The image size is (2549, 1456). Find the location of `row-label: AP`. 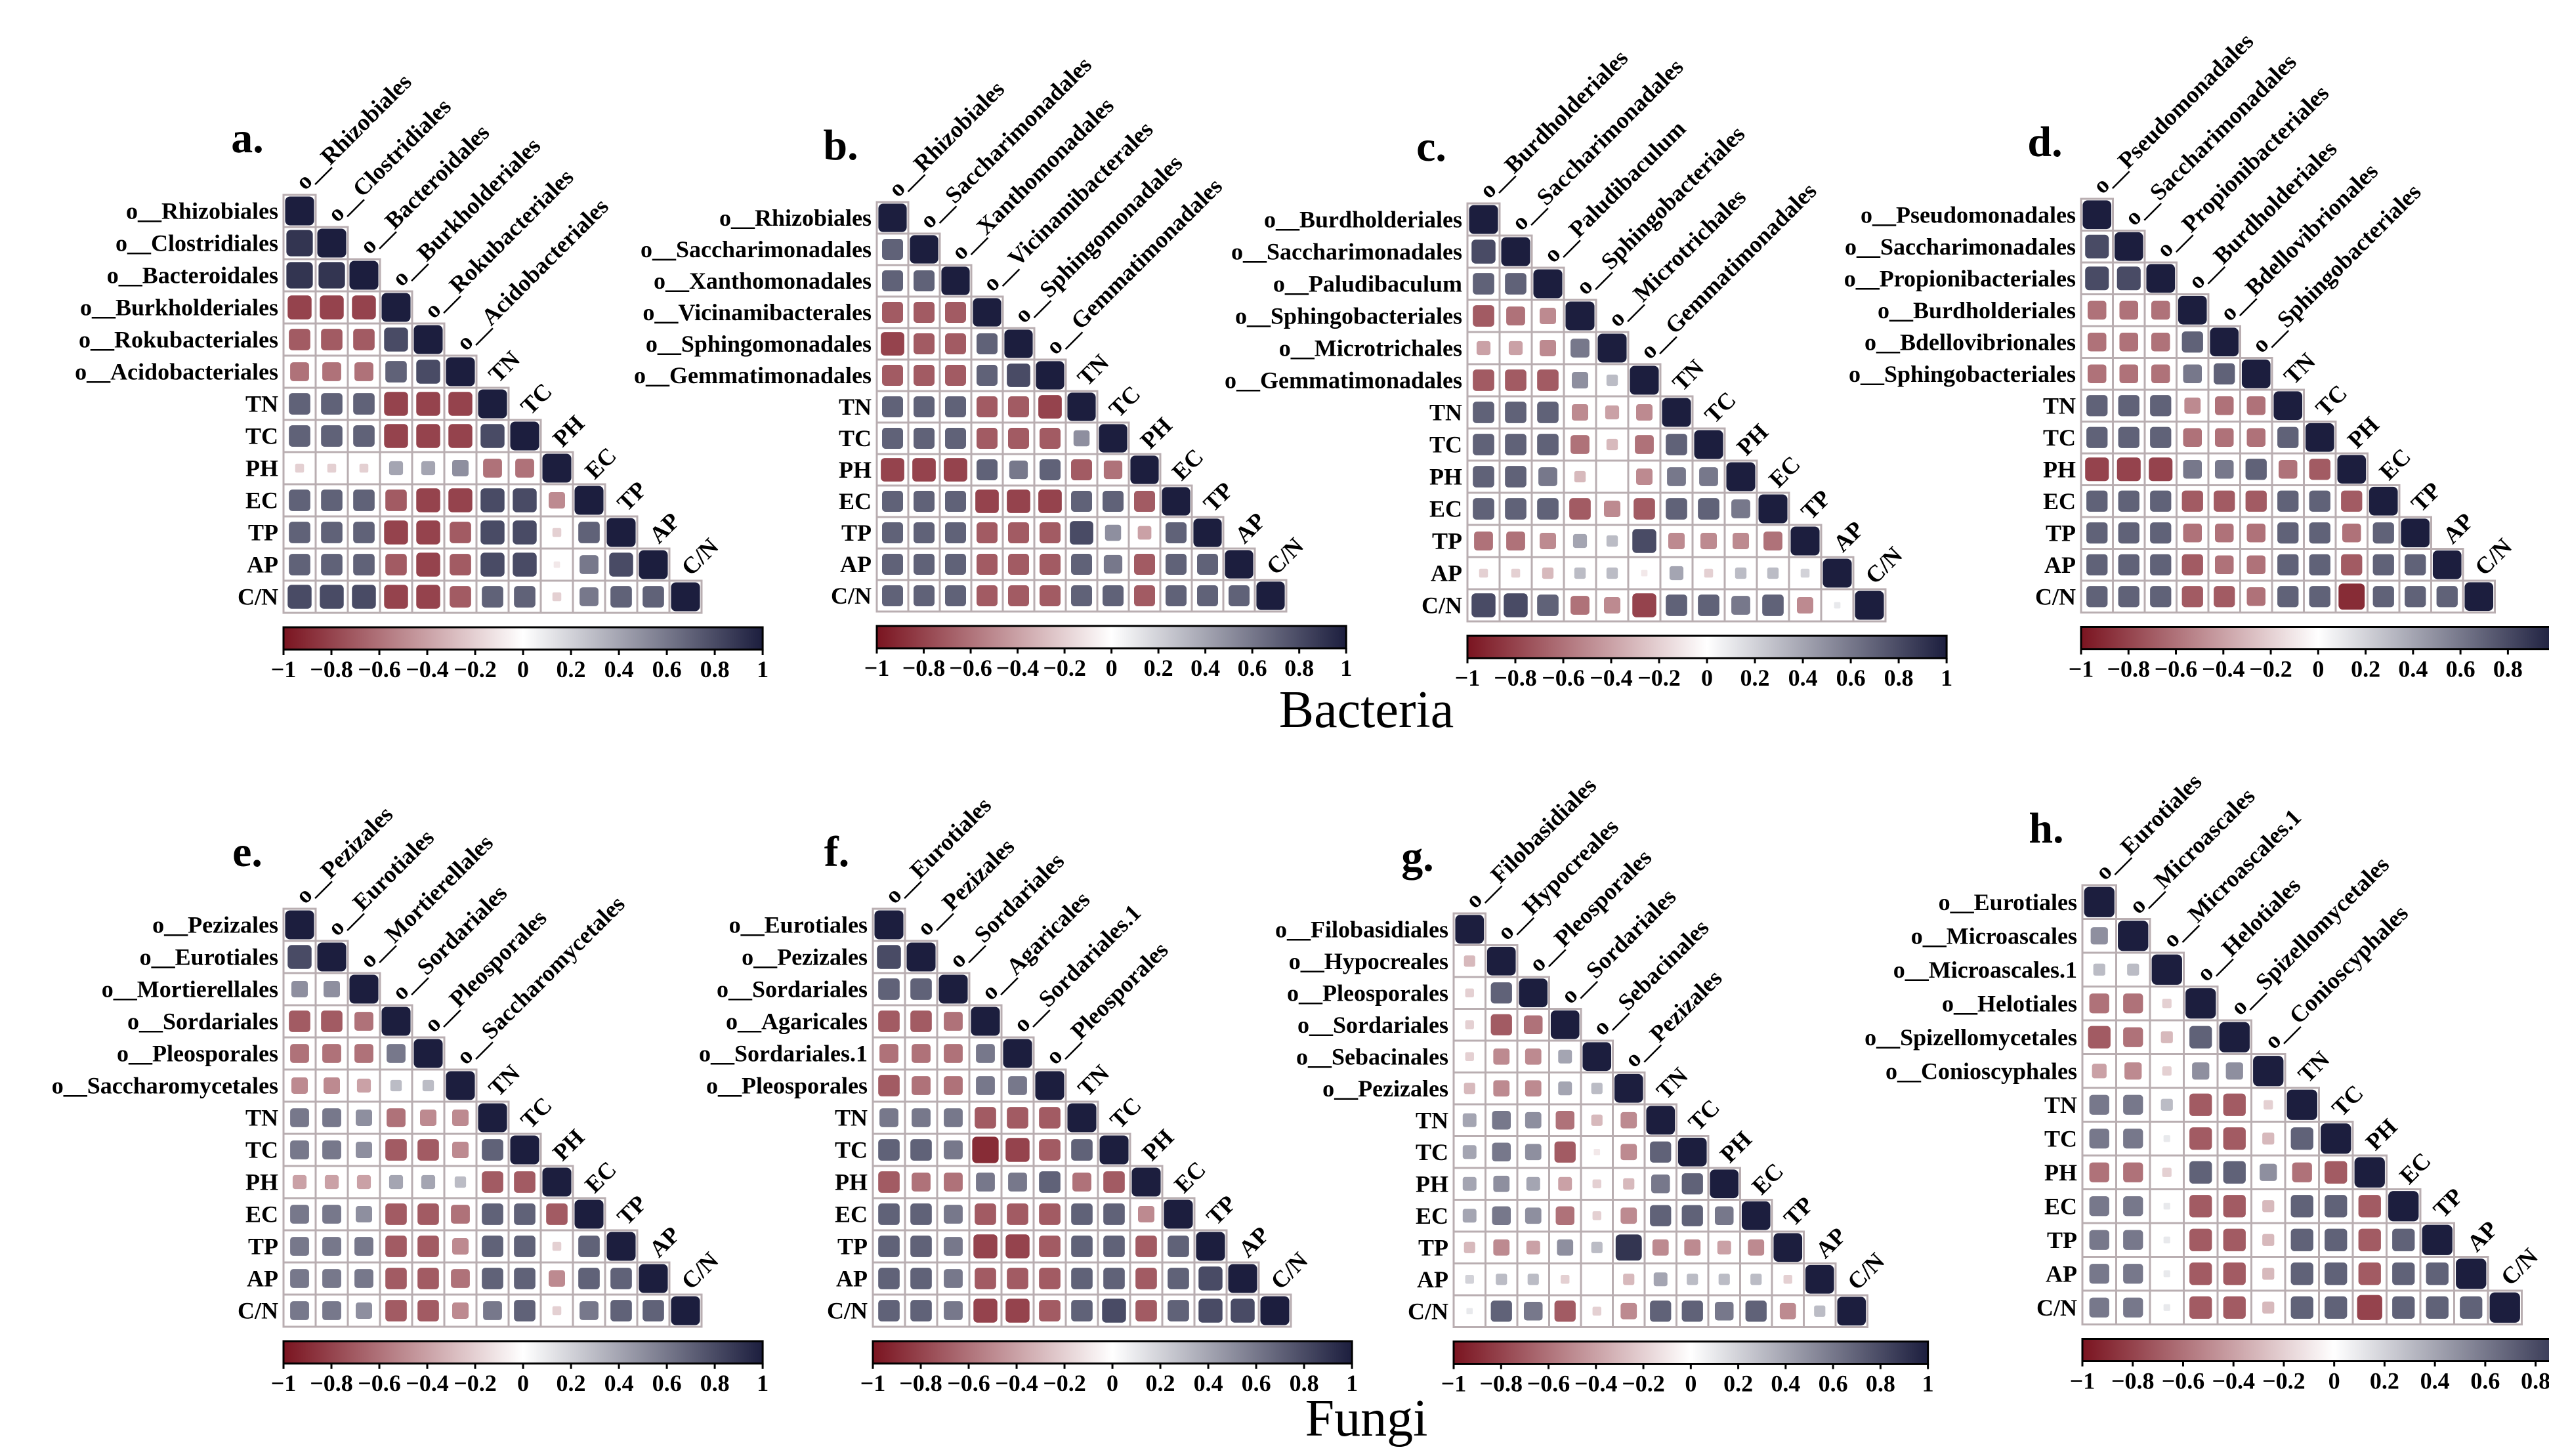

row-label: AP is located at coordinates (262, 1279).